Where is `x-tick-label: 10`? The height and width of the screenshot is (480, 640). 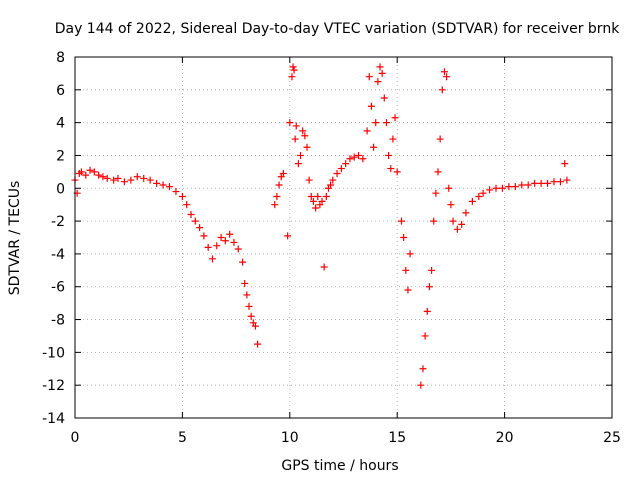 x-tick-label: 10 is located at coordinates (290, 438).